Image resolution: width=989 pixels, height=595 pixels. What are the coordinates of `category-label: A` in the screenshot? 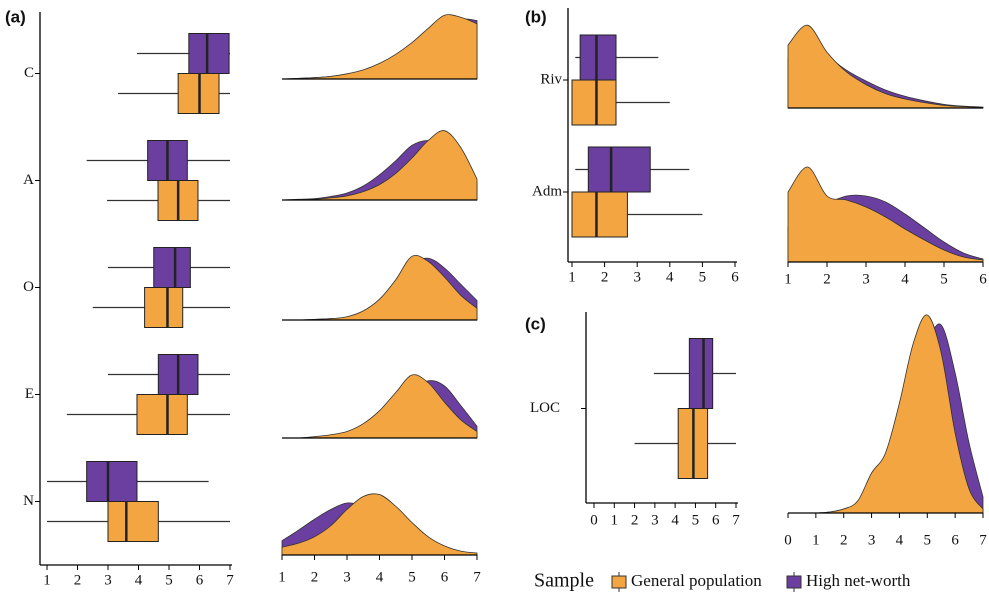 It's located at (28, 180).